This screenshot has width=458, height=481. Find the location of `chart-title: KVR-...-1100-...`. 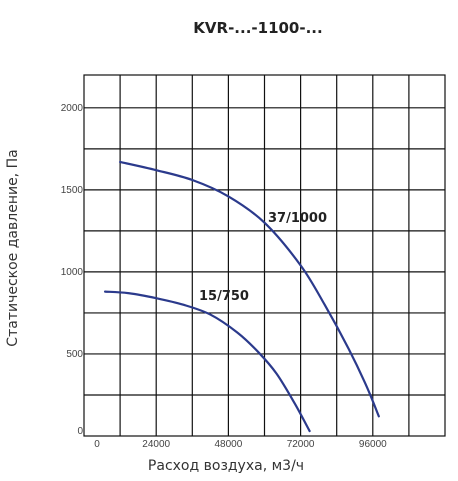

chart-title: KVR-...-1100-... is located at coordinates (257, 28).